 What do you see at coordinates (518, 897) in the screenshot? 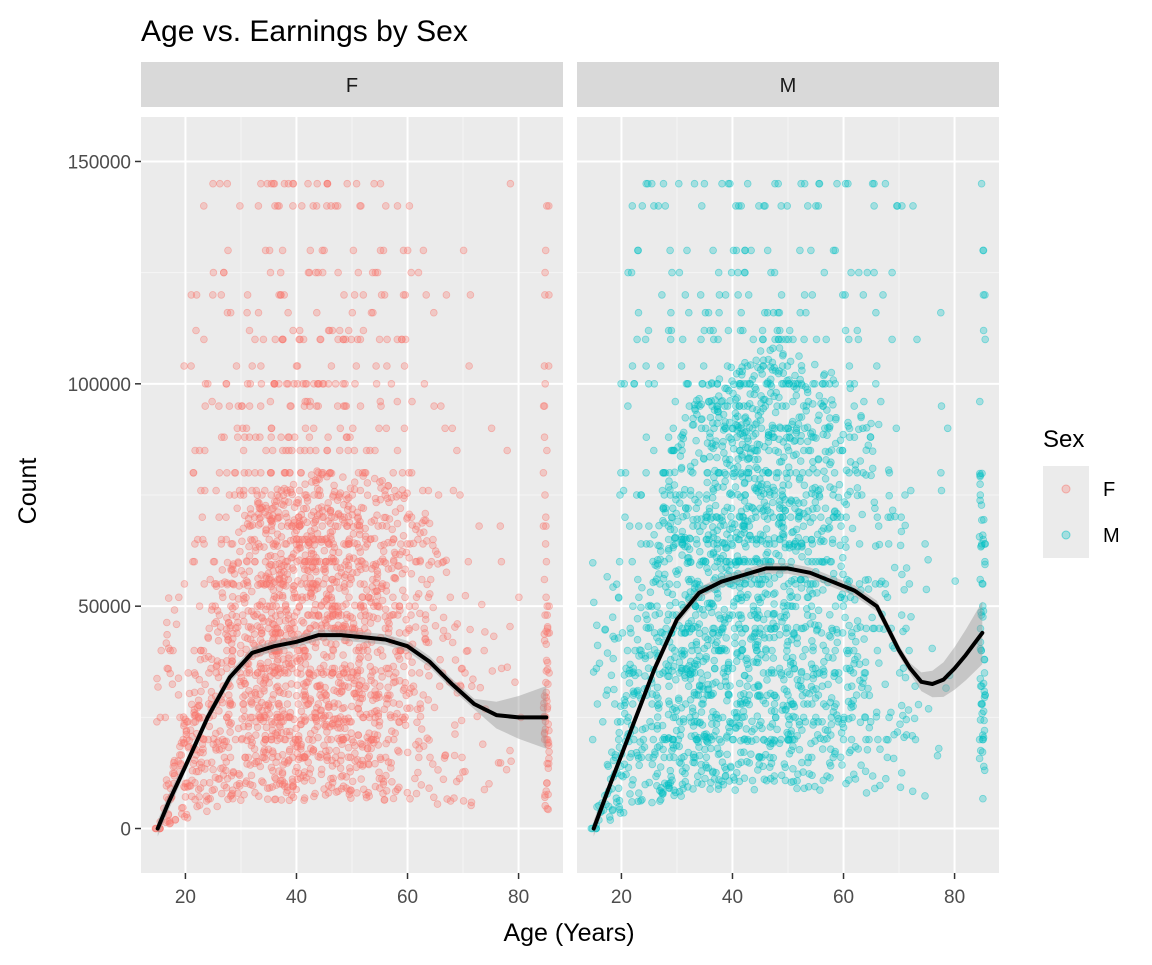
I see `x-tick-label: 80` at bounding box center [518, 897].